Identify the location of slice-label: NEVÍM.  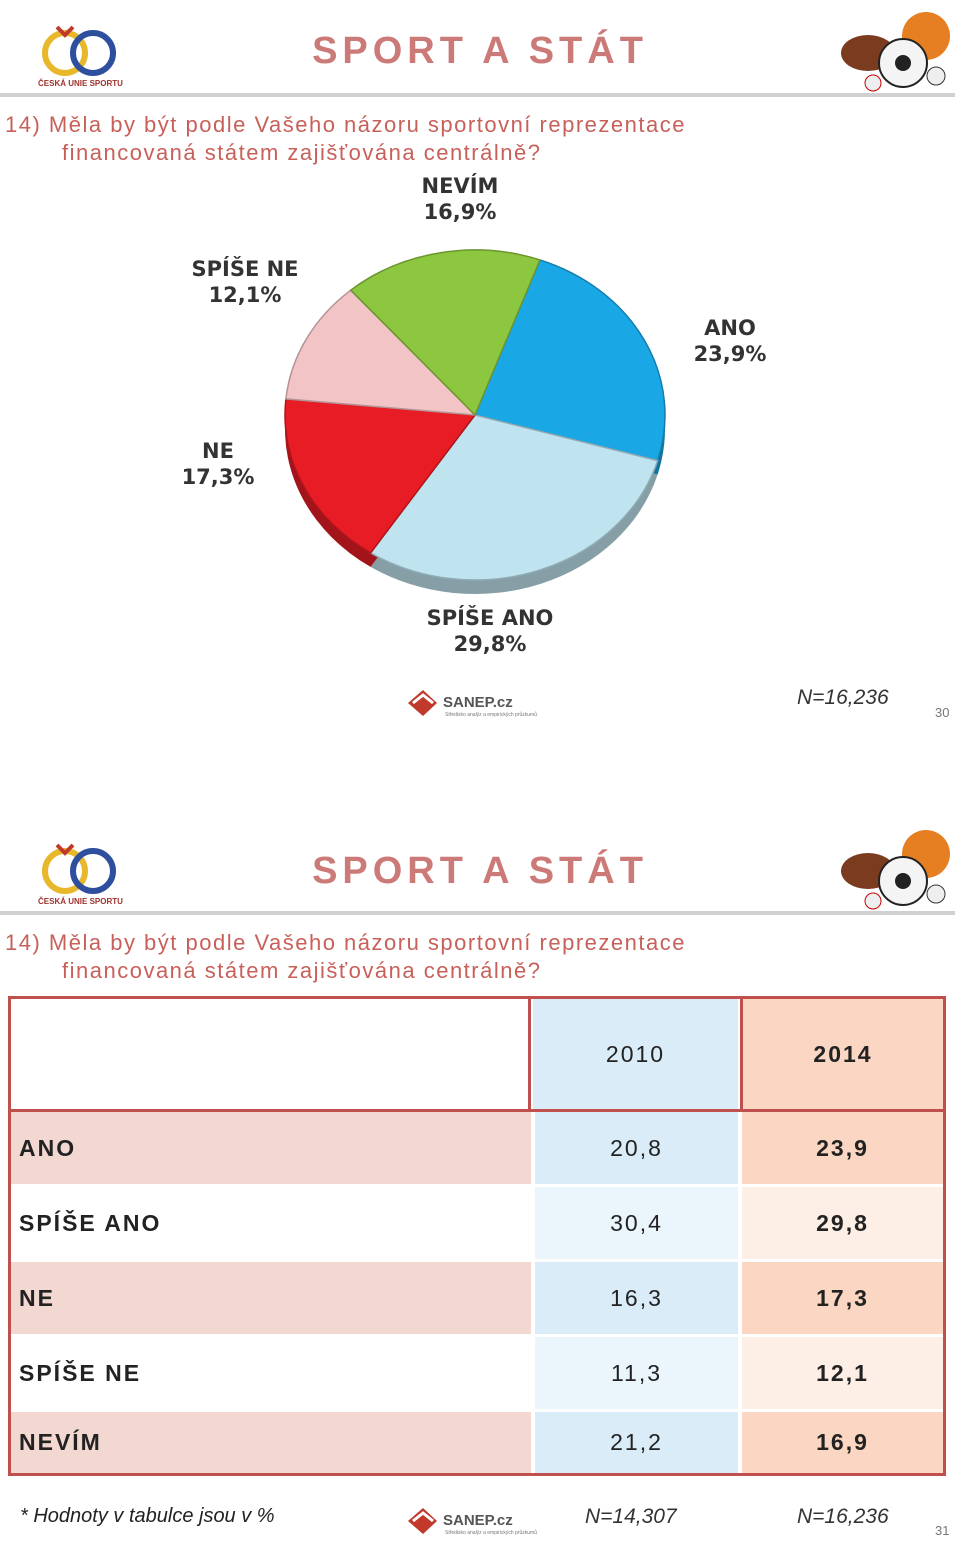
(460, 185).